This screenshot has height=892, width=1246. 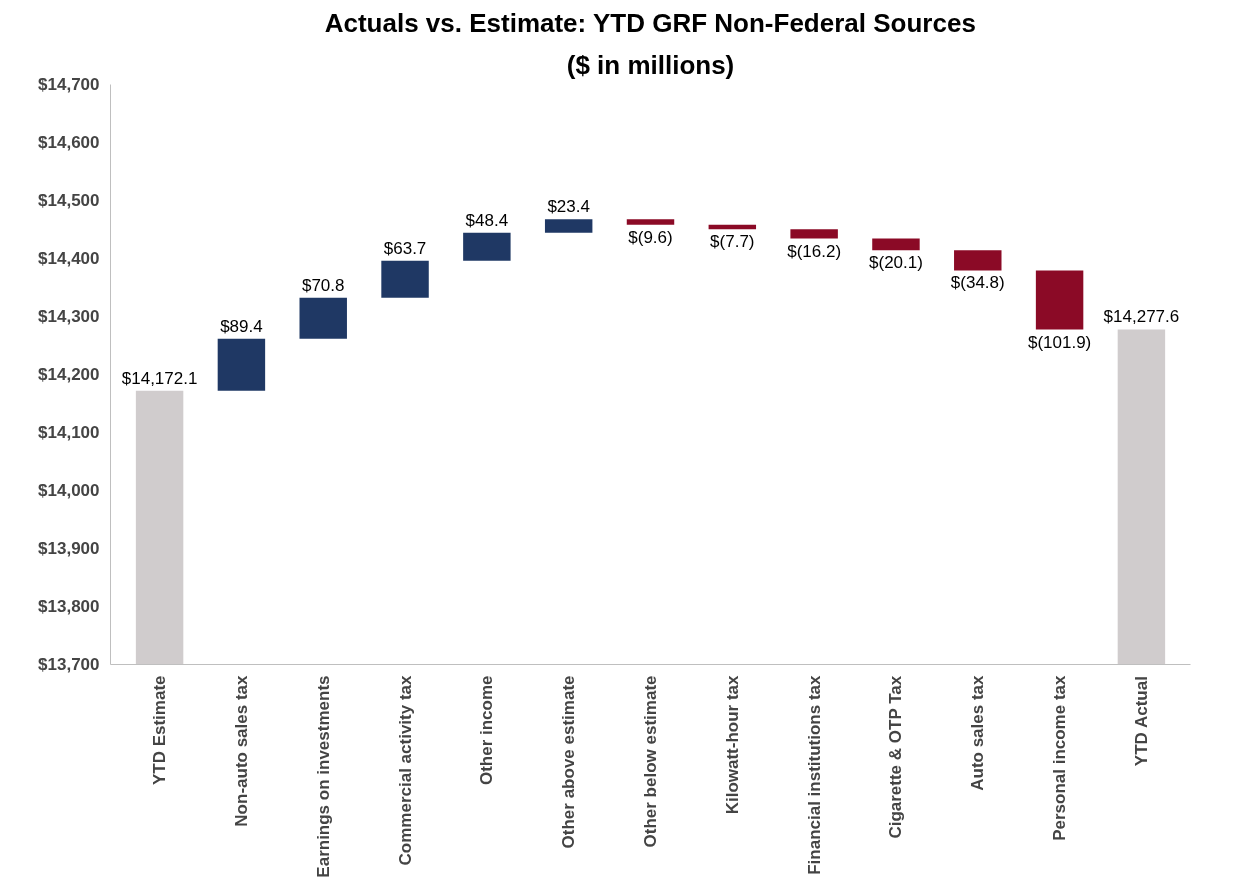 What do you see at coordinates (896, 757) in the screenshot?
I see `x-tick-label: Cigarette & OTP Tax` at bounding box center [896, 757].